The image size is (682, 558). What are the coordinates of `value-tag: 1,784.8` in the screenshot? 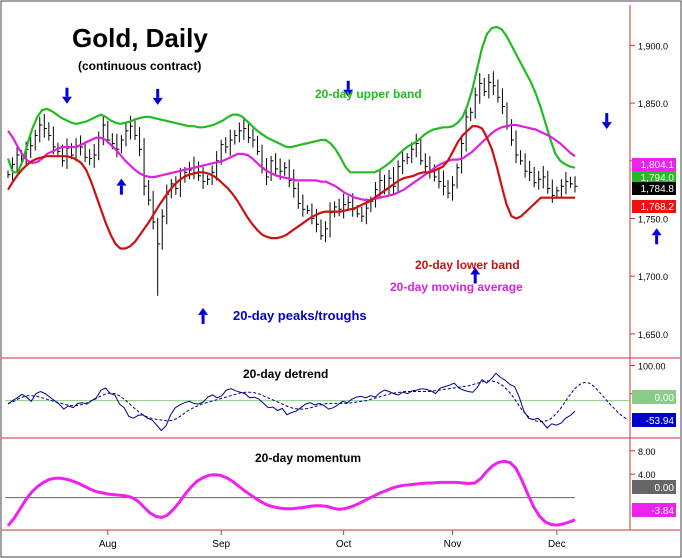 It's located at (654, 188).